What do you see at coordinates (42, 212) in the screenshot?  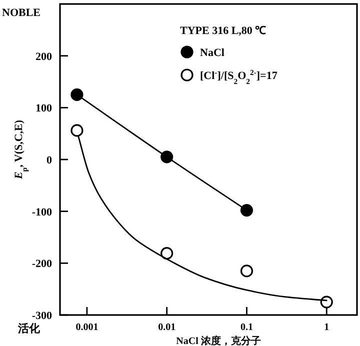 I see `y-tick-label: -100` at bounding box center [42, 212].